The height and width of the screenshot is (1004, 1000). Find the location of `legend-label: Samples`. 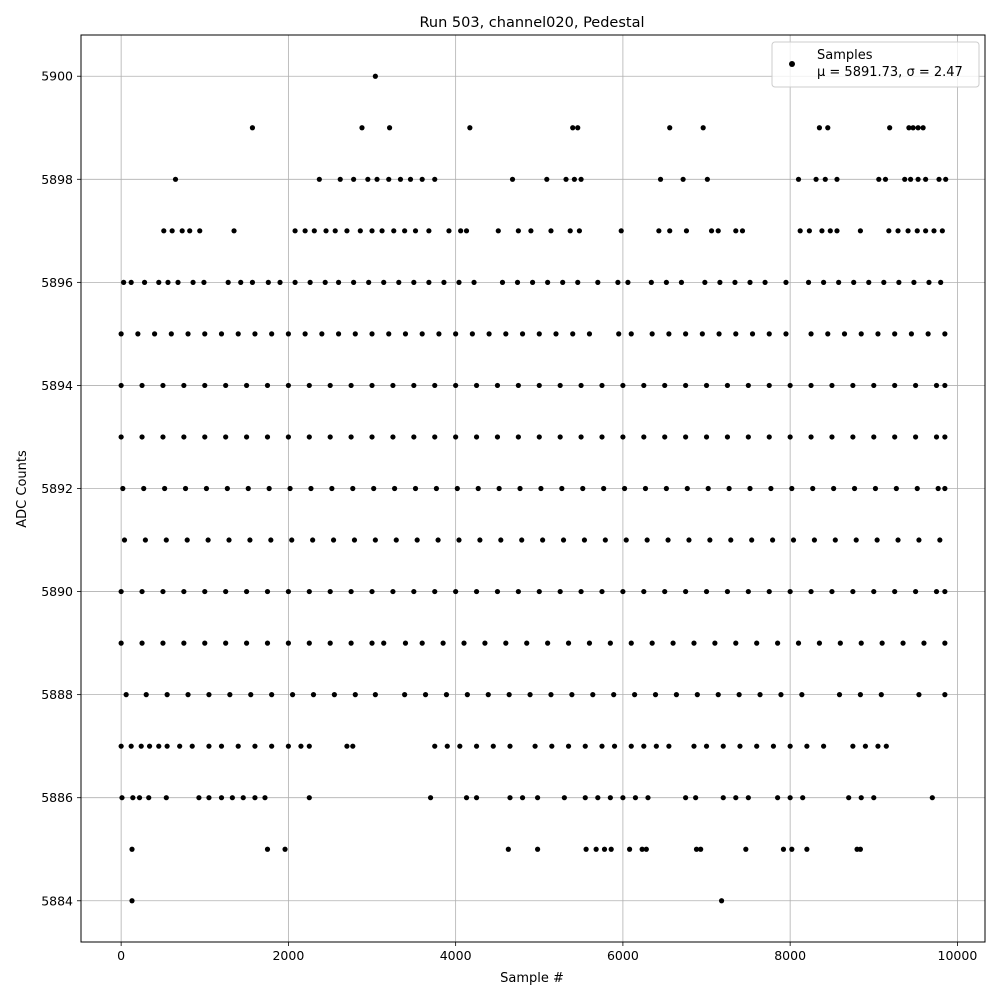

legend-label: Samples is located at coordinates (845, 55).